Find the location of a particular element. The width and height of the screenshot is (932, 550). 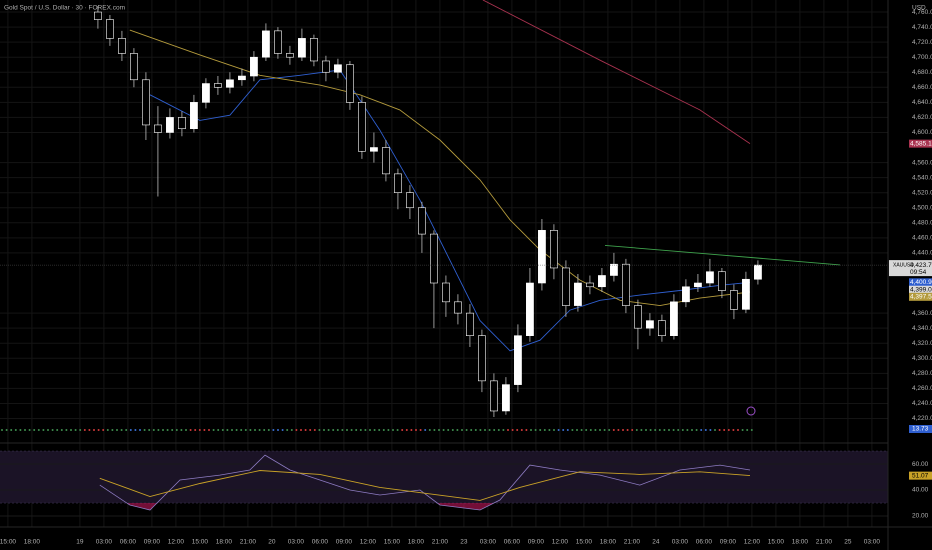

last-price-badge is located at coordinates (910, 268).